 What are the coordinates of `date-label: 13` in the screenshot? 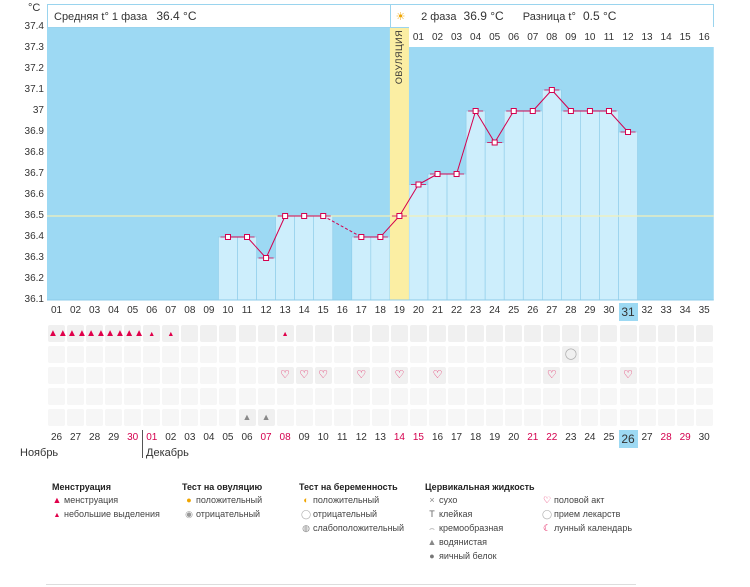 It's located at (380, 437).